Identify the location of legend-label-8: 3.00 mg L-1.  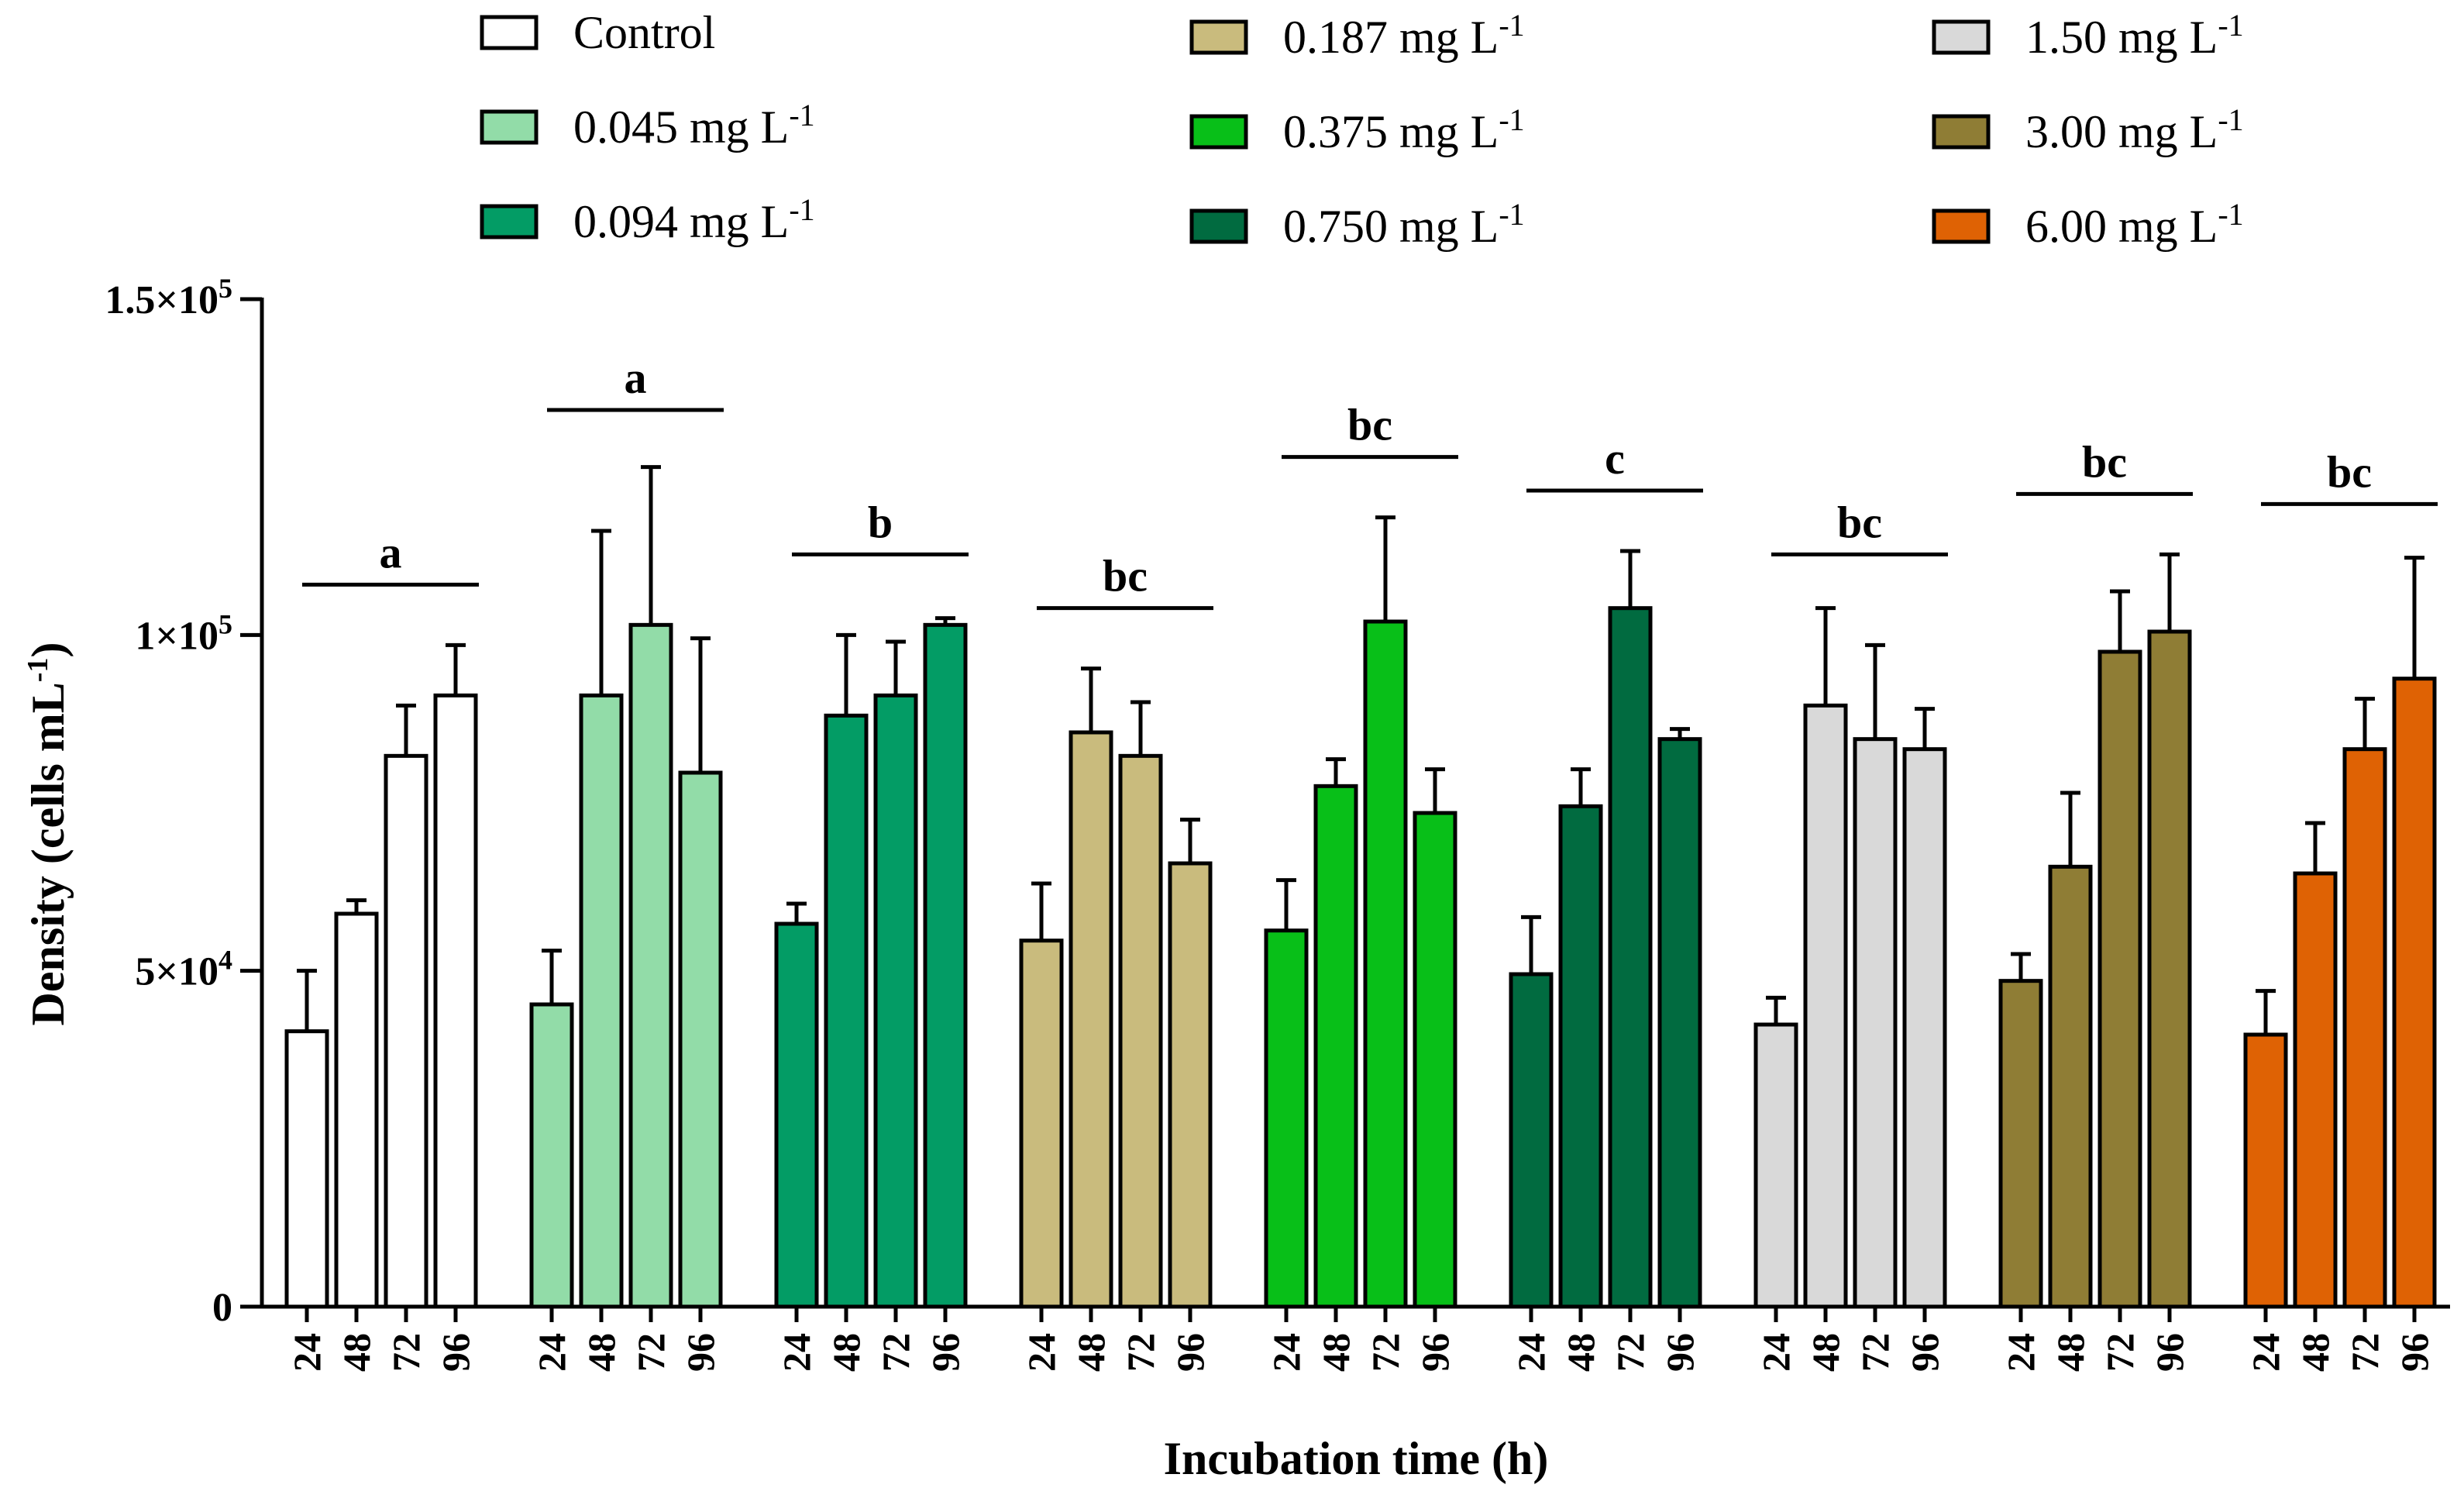
(2134, 130).